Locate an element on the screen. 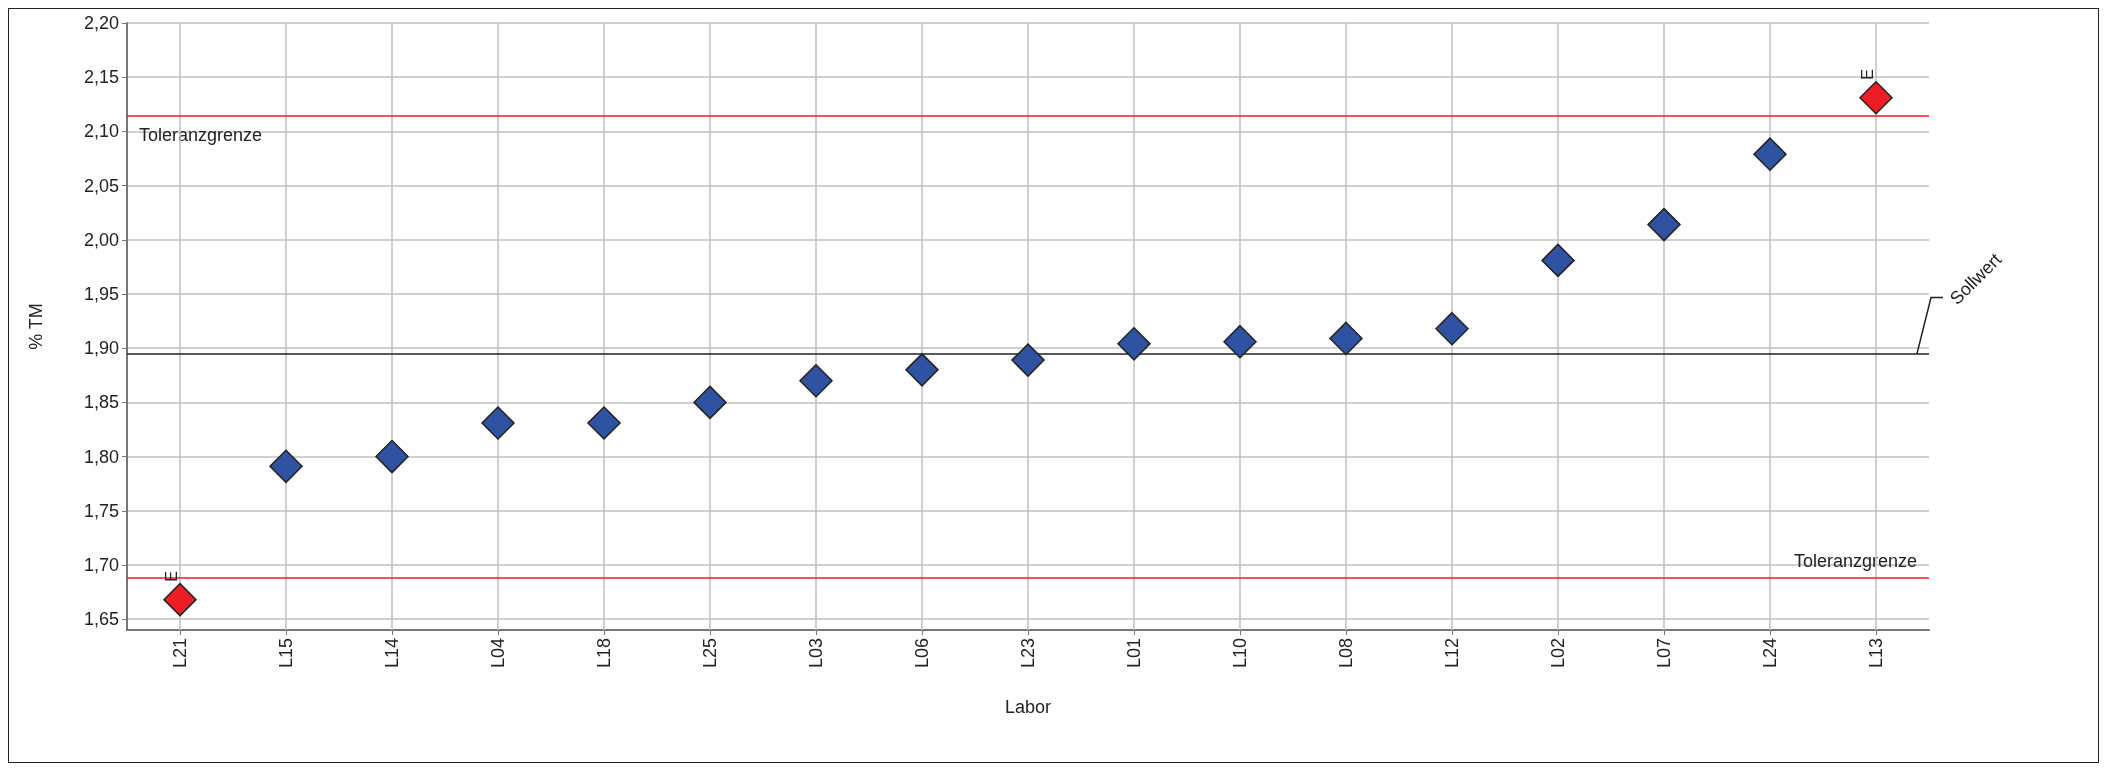 The height and width of the screenshot is (771, 2107). x-tick-label: L21 is located at coordinates (180, 653).